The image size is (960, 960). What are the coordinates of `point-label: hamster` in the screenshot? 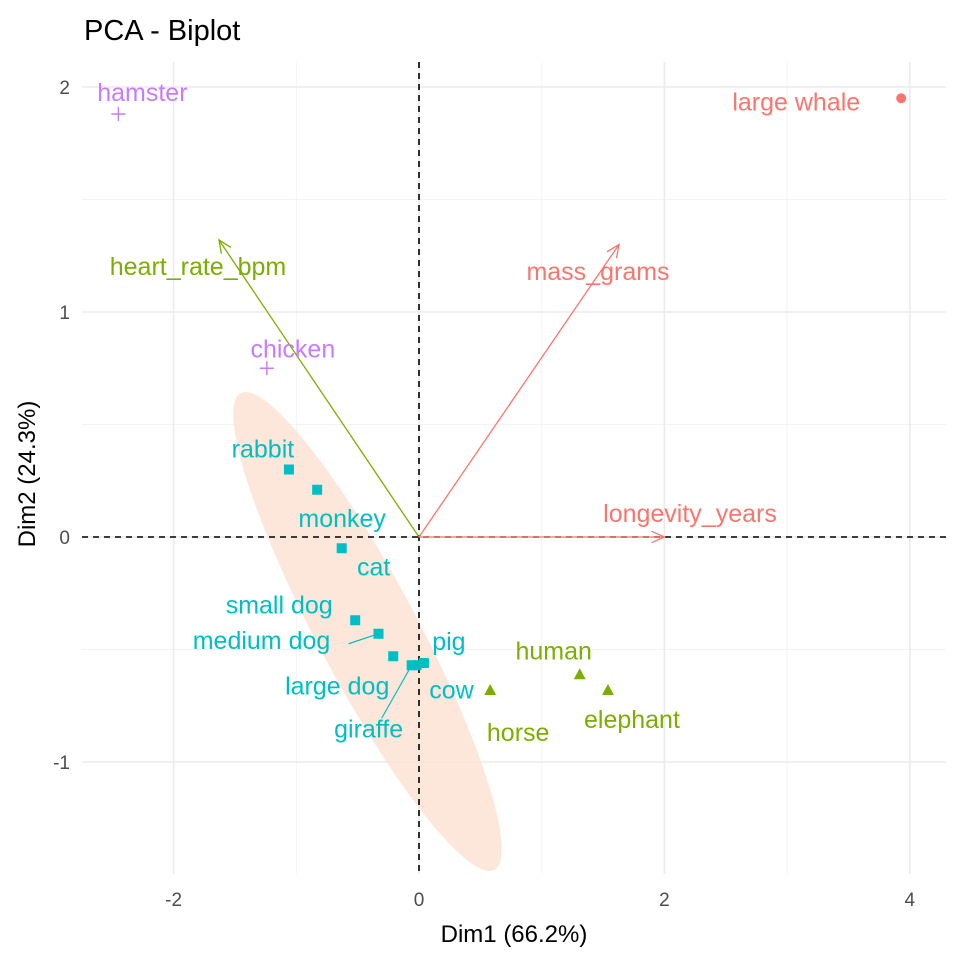 It's located at (142, 93).